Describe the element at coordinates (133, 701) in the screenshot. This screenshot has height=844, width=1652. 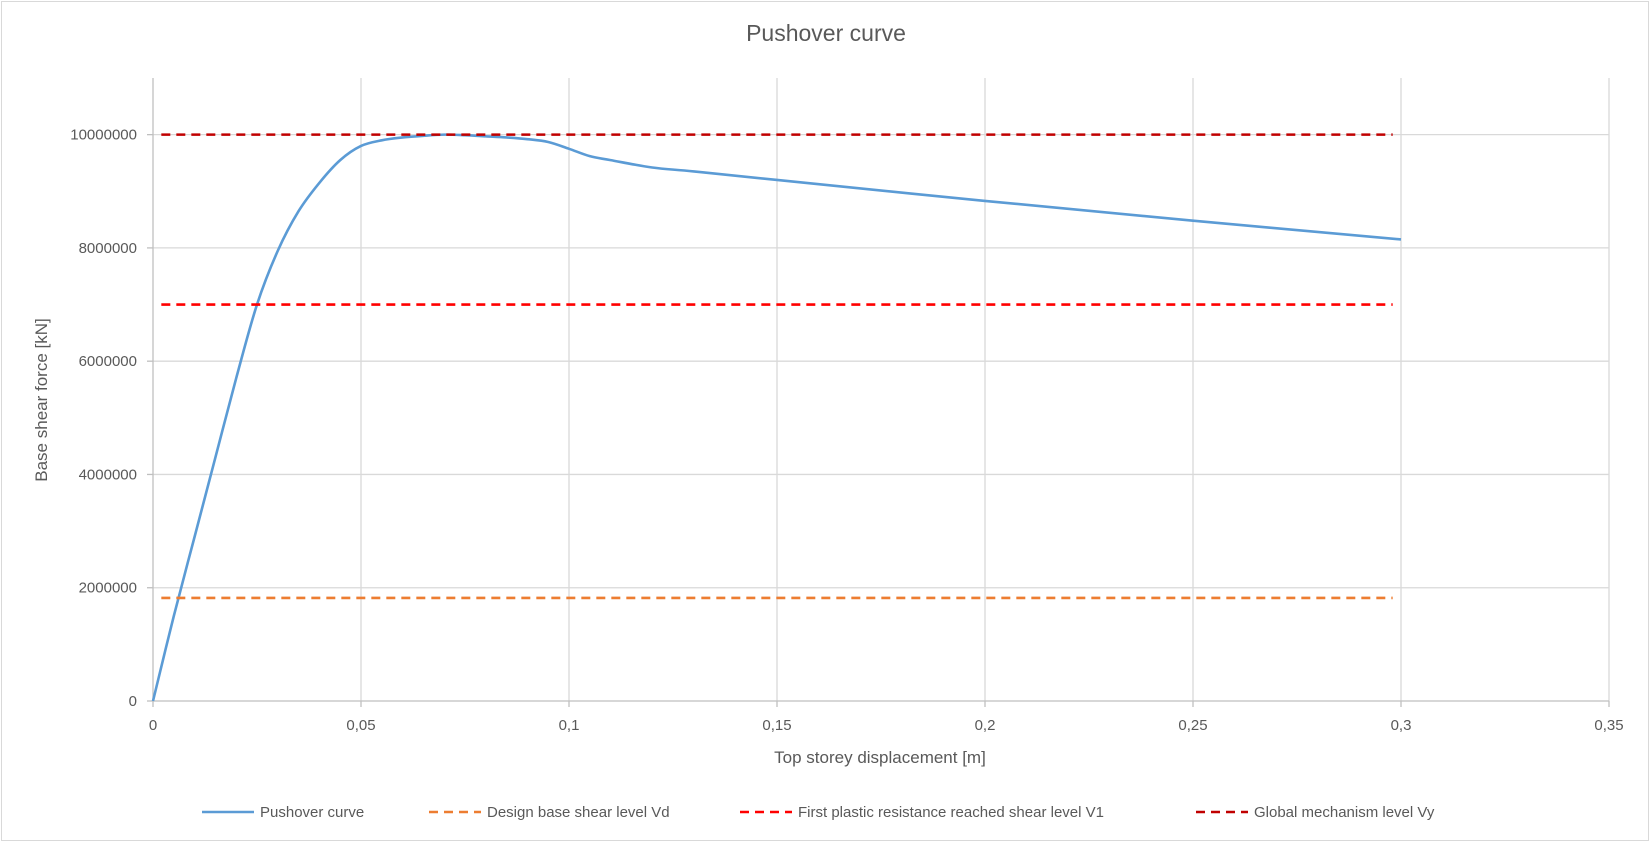
I see `y-tick-label: 0` at that location.